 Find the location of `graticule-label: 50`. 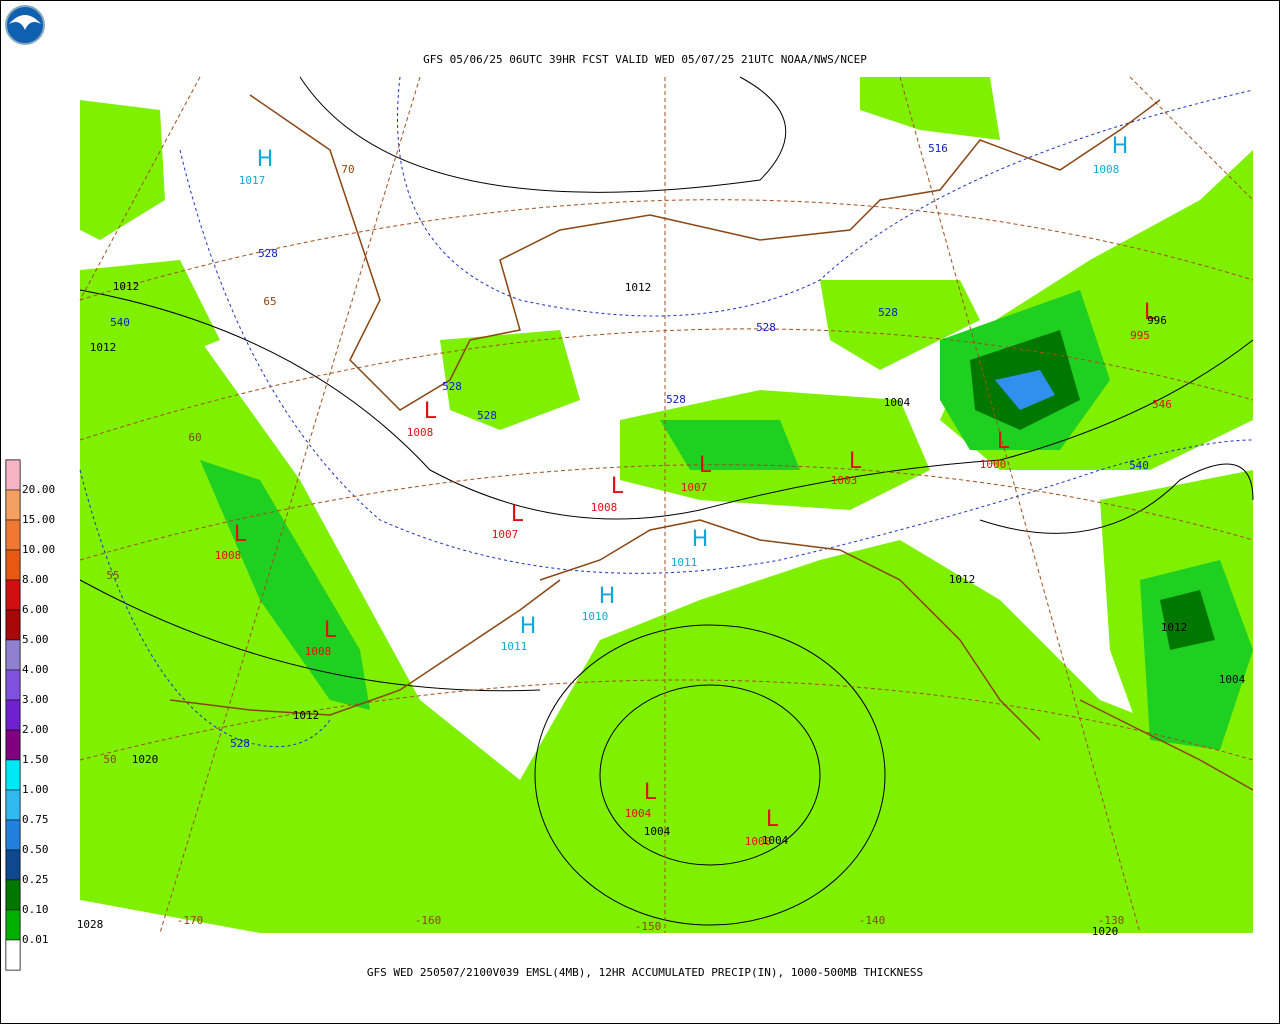

graticule-label: 50 is located at coordinates (109, 759).